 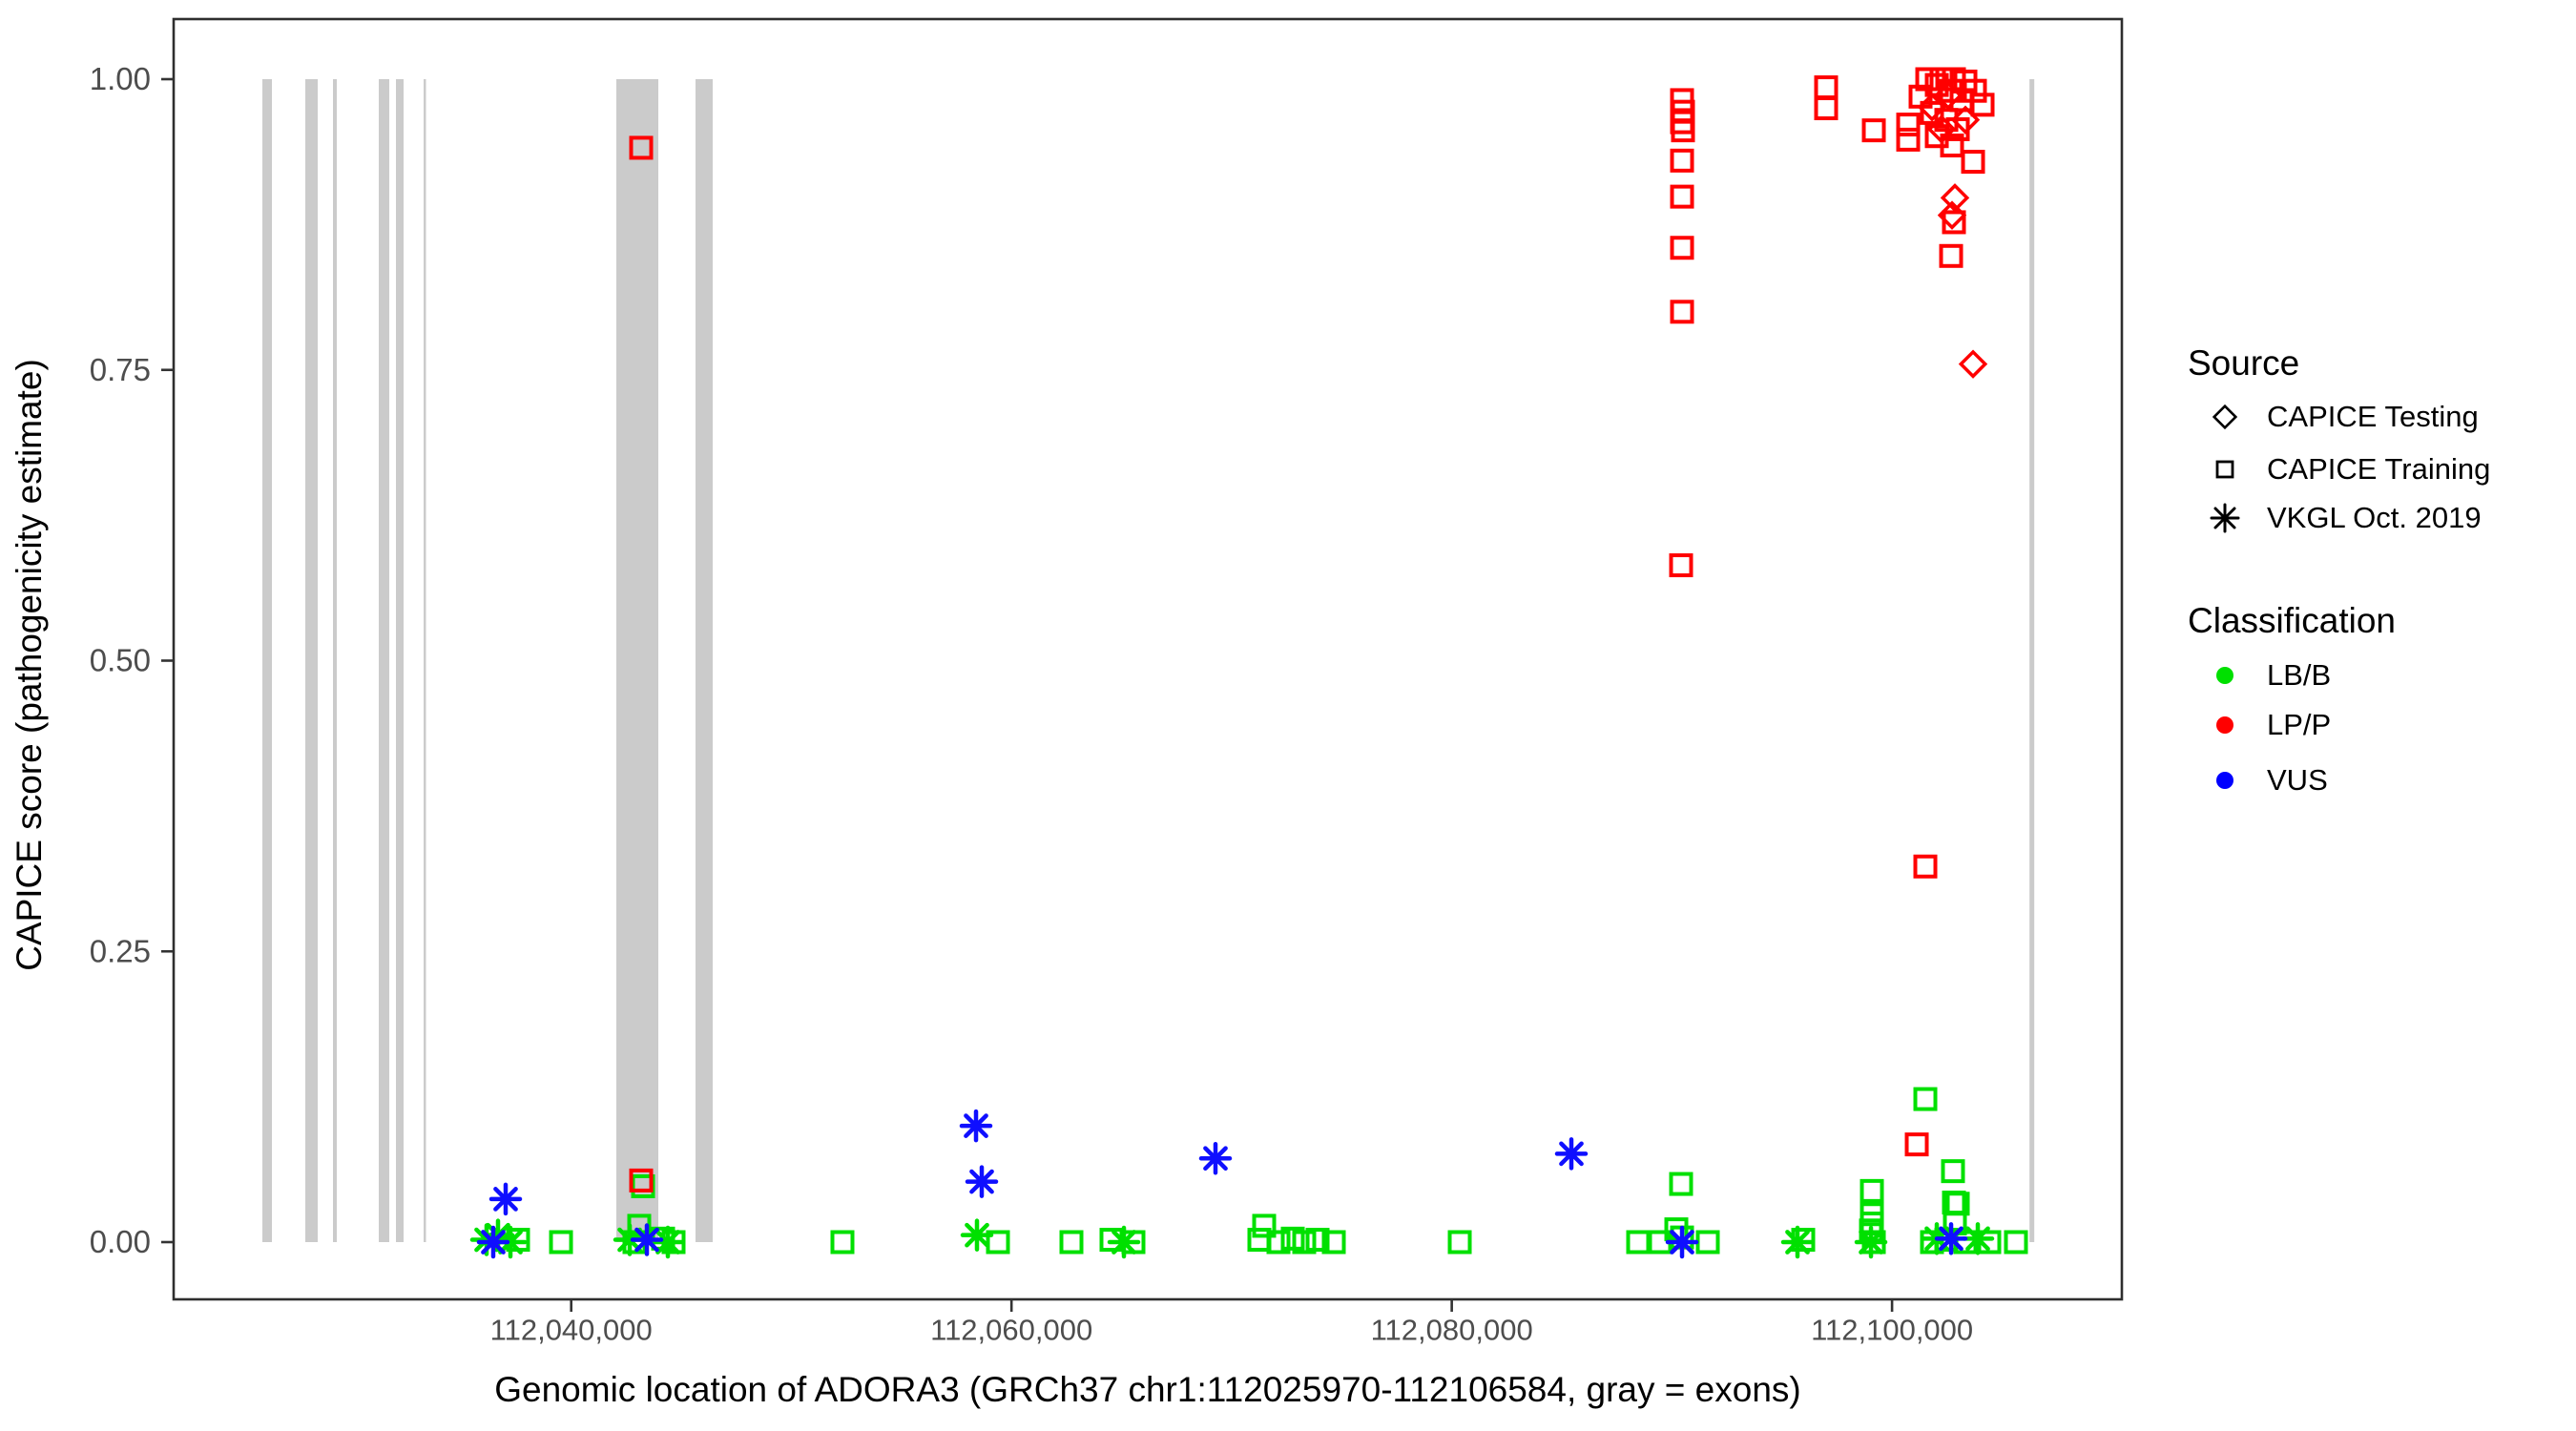 What do you see at coordinates (2374, 517) in the screenshot?
I see `legend-label: VKGL Oct. 2019` at bounding box center [2374, 517].